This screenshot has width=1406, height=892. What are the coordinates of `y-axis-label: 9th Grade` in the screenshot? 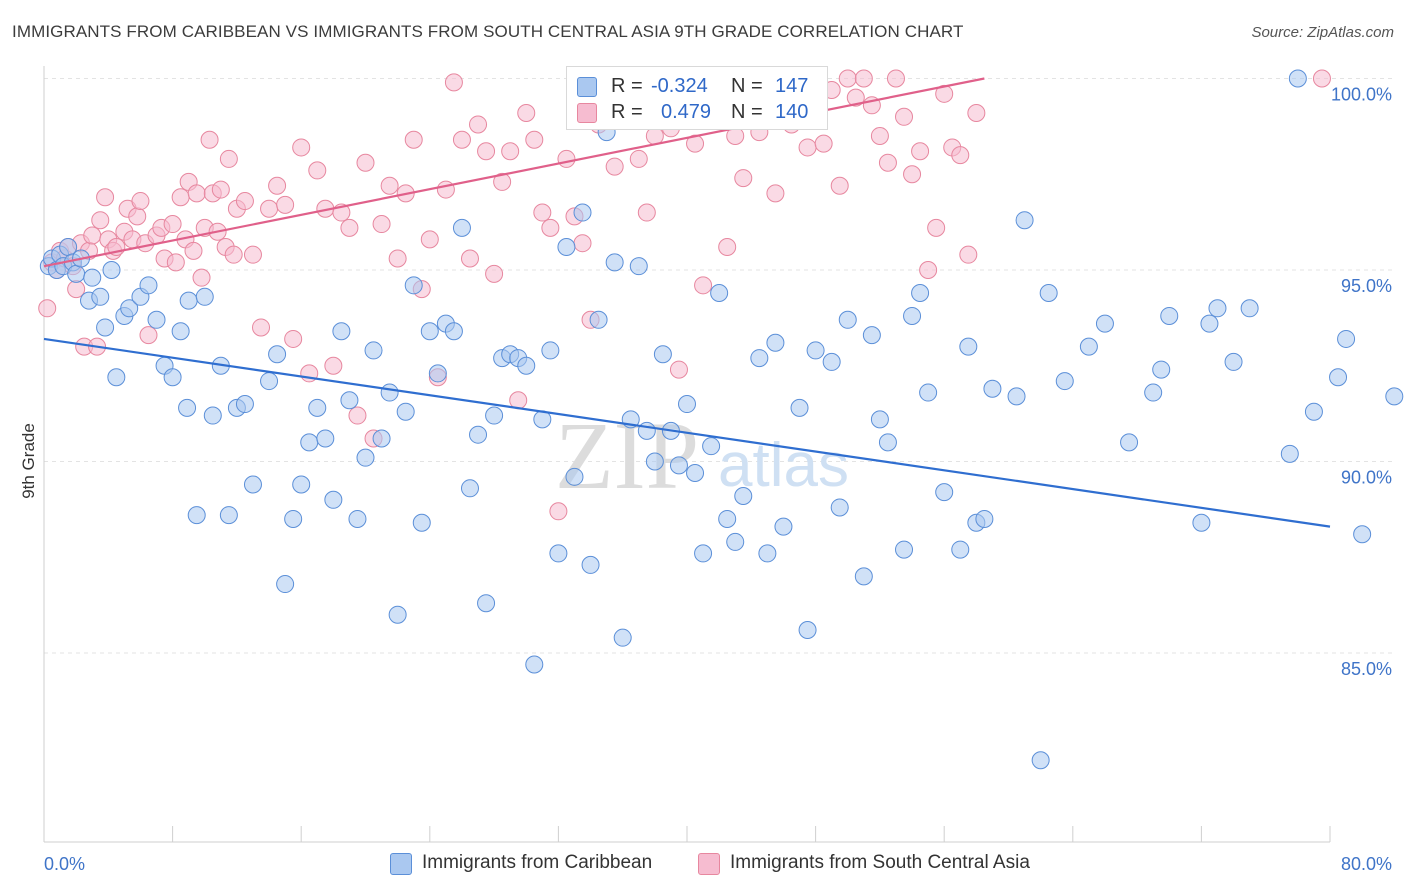 It's located at (28, 461).